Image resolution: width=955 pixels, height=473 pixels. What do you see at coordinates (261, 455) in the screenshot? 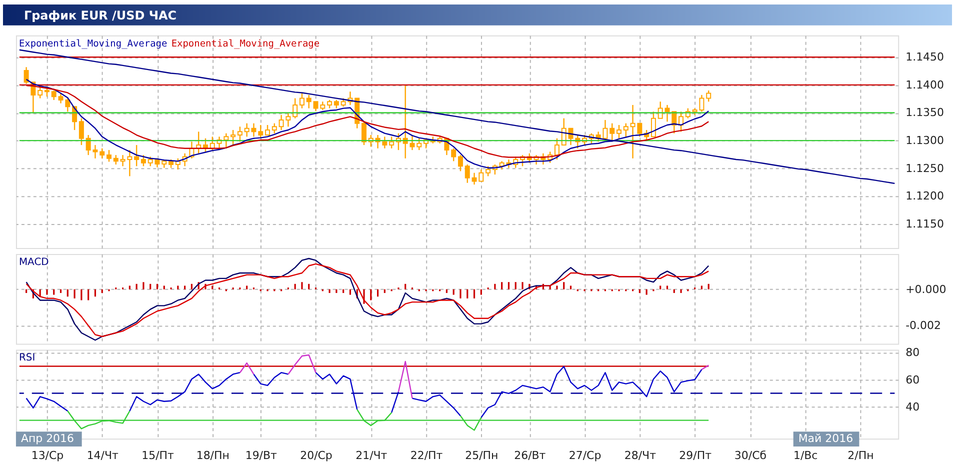
I see `x-tick-label: 19/Вт` at bounding box center [261, 455].